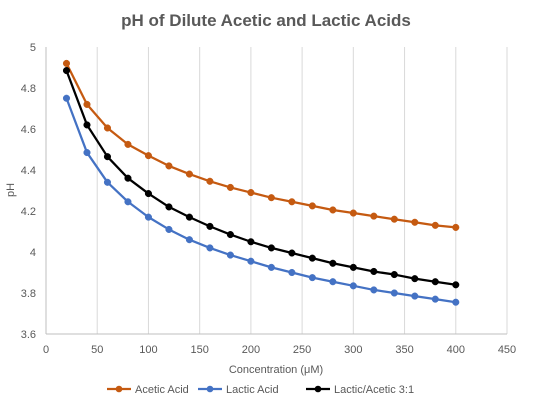  Describe the element at coordinates (28, 130) in the screenshot. I see `y-tick-label: 4.6` at that location.